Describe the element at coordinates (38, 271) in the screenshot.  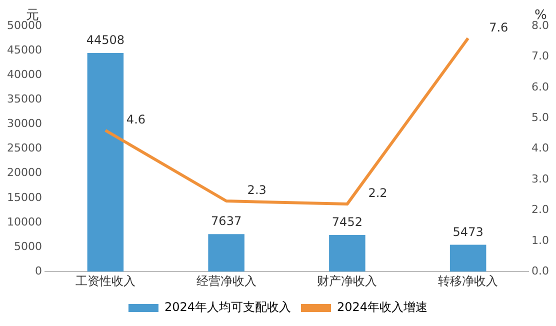
I see `y-tick-label: 0` at that location.